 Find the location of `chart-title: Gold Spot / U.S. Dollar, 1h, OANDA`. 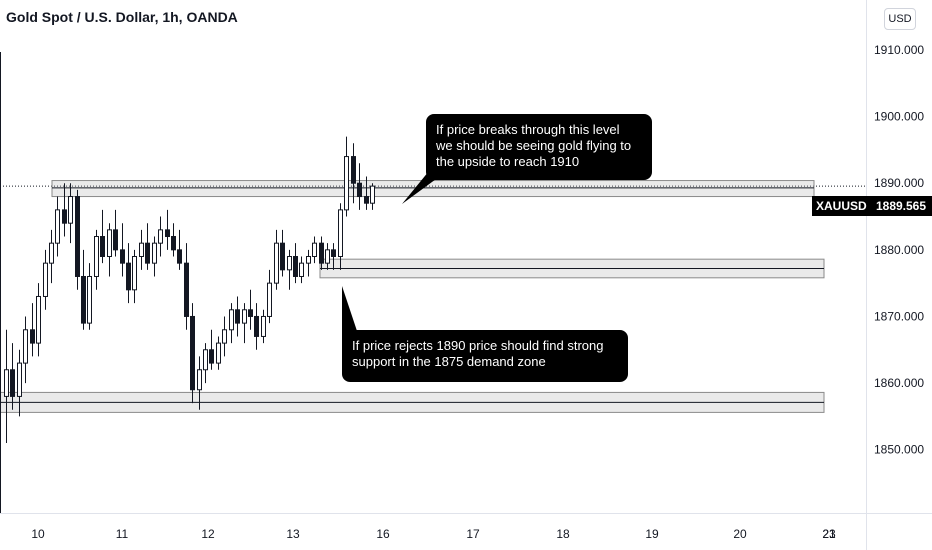

chart-title: Gold Spot / U.S. Dollar, 1h, OANDA is located at coordinates (122, 17).